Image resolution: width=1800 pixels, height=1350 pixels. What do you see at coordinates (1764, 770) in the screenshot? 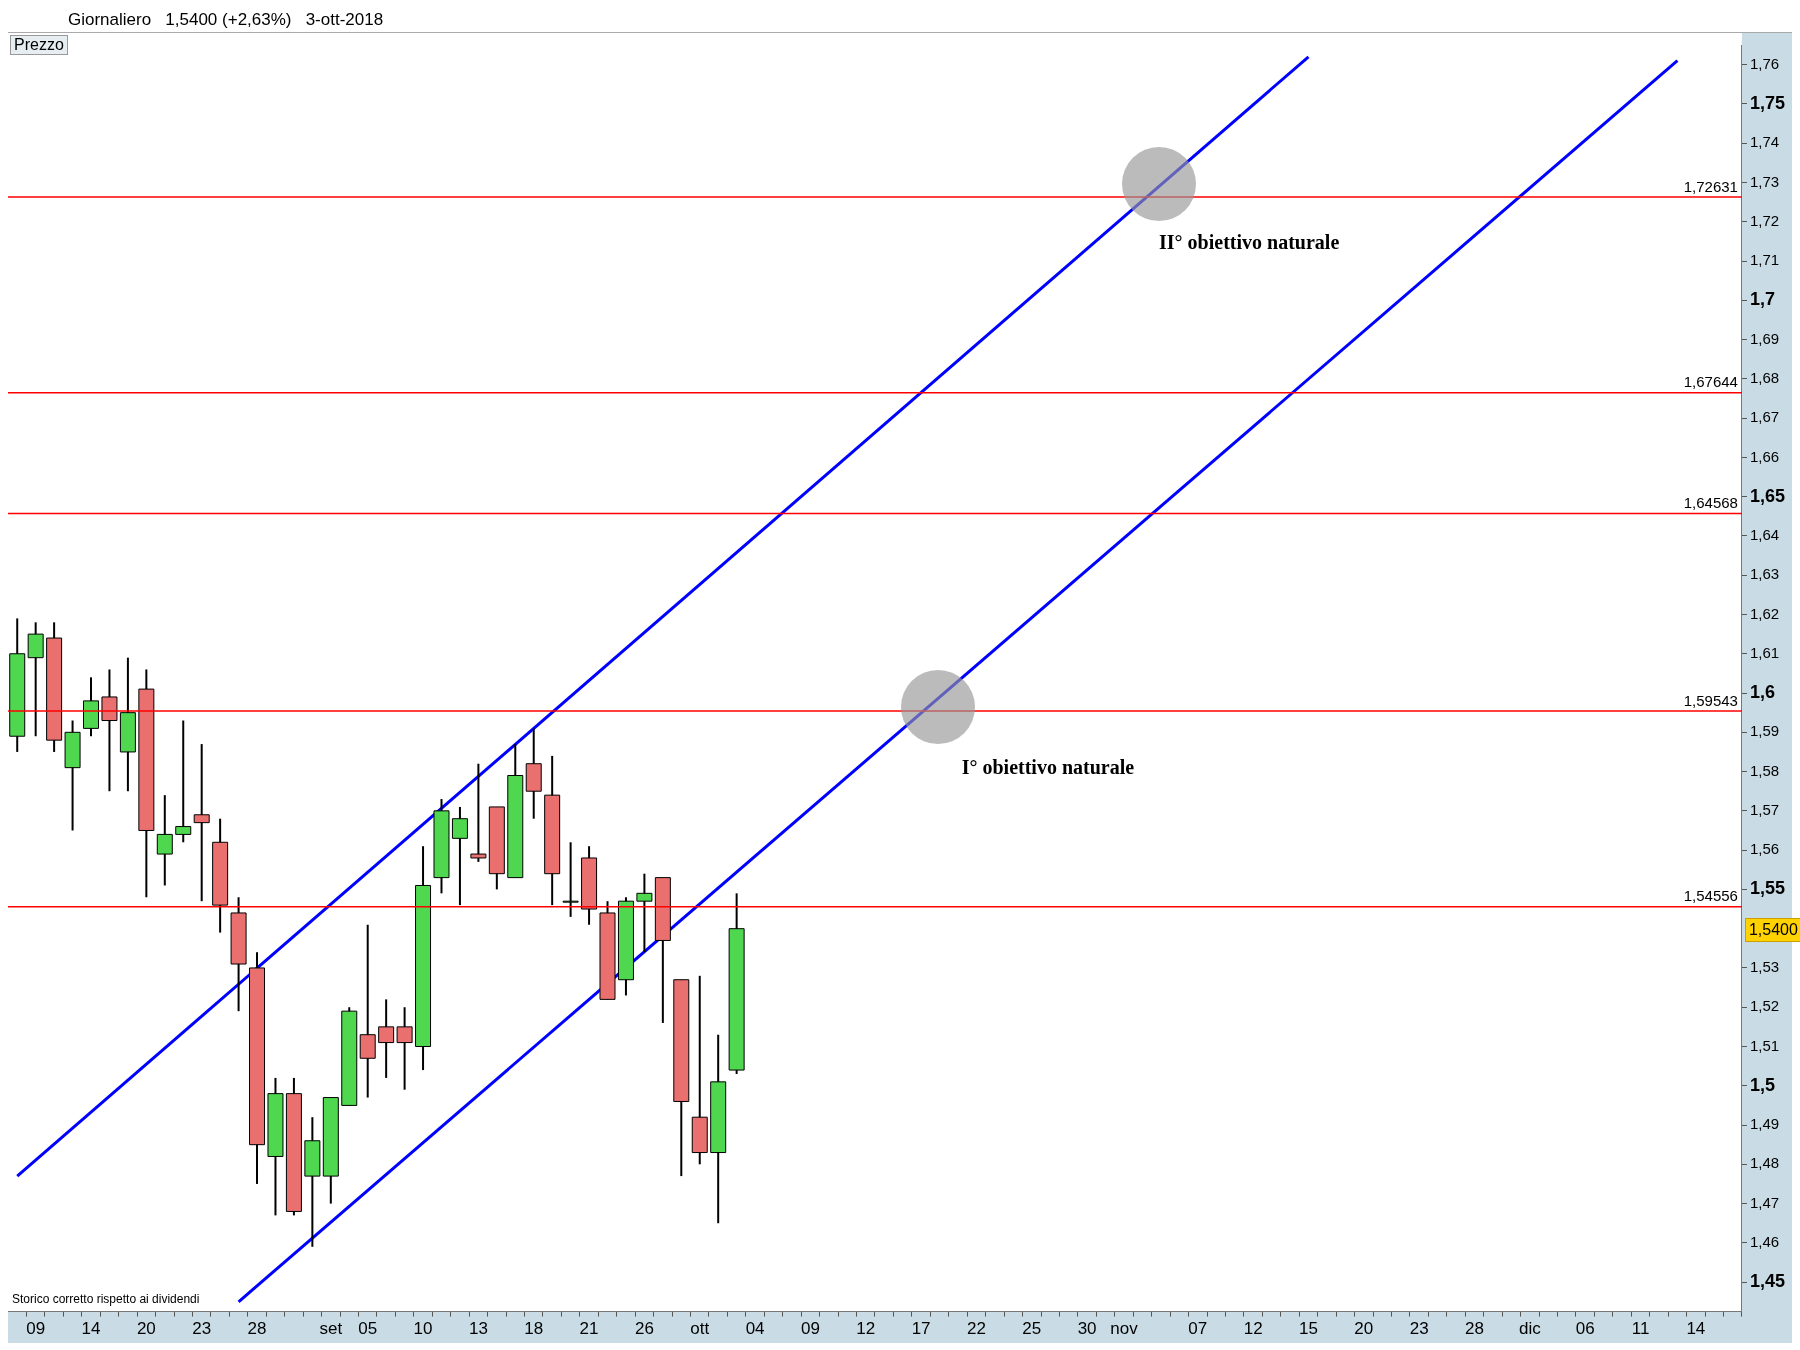
I see `y-tick-label: 1,58` at bounding box center [1764, 770].